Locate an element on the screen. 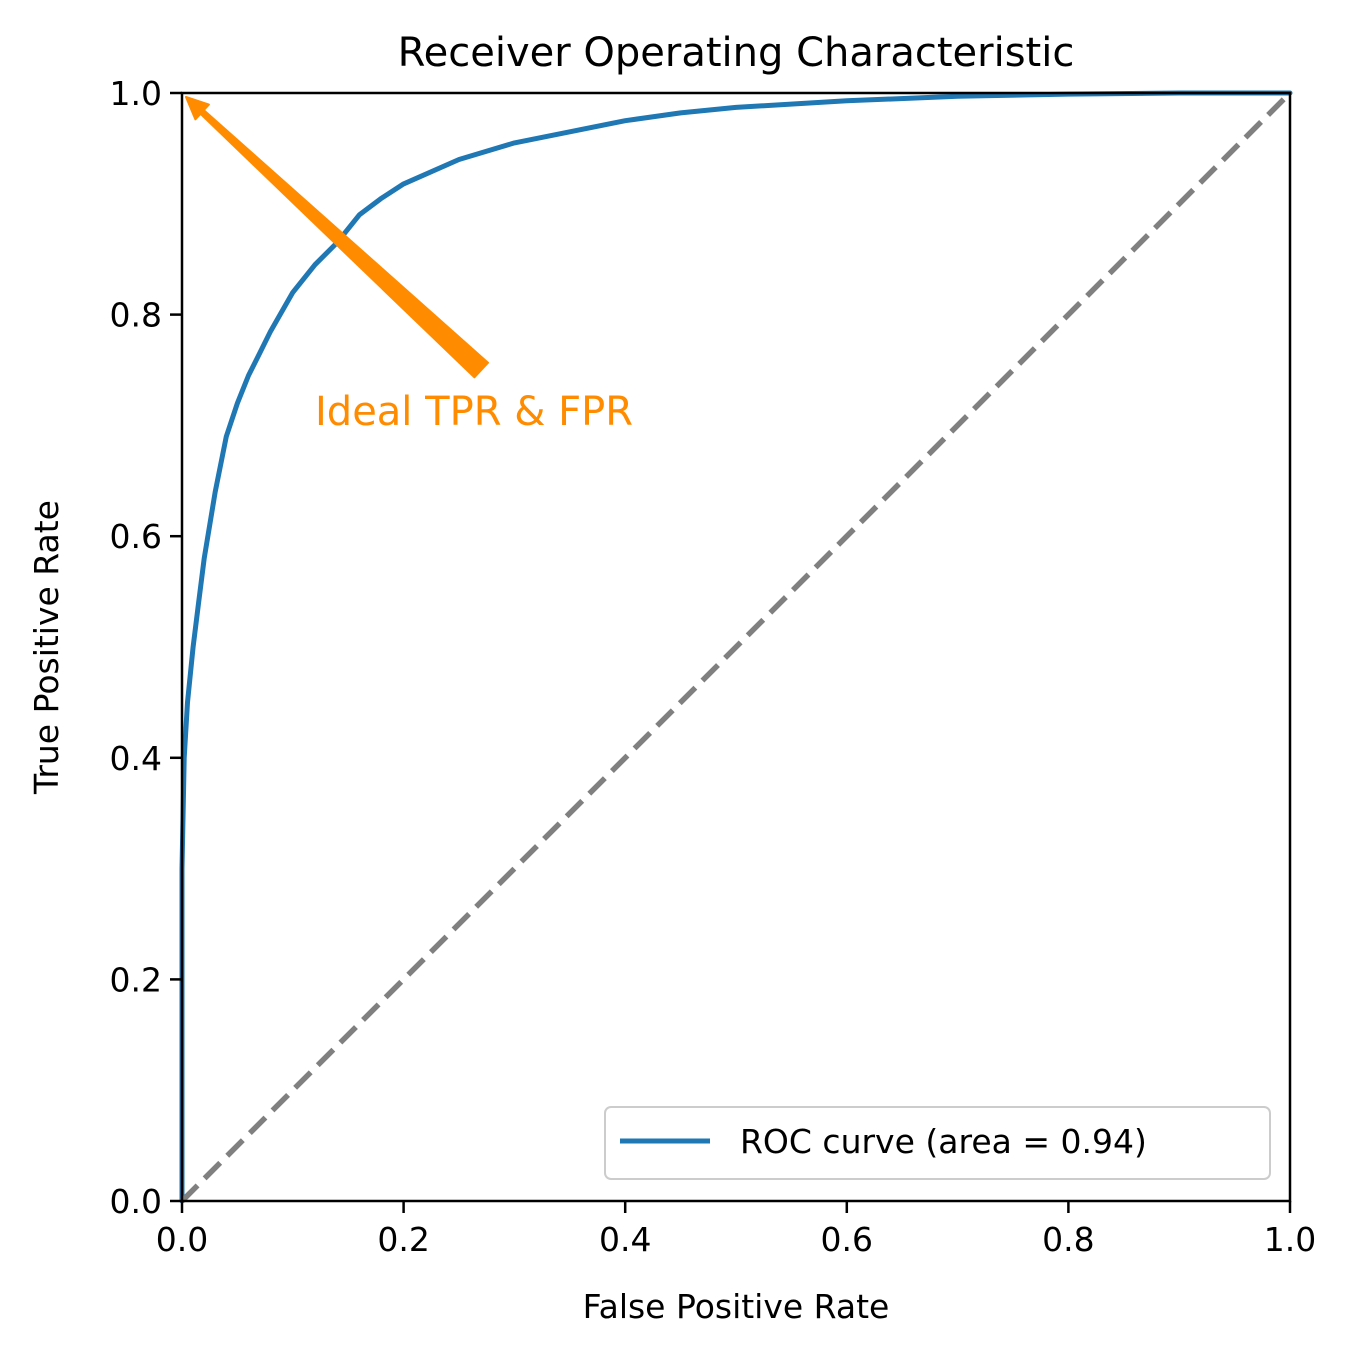 The image size is (1354, 1357). legend: ROC curve (area = 0.94) is located at coordinates (937, 1143).